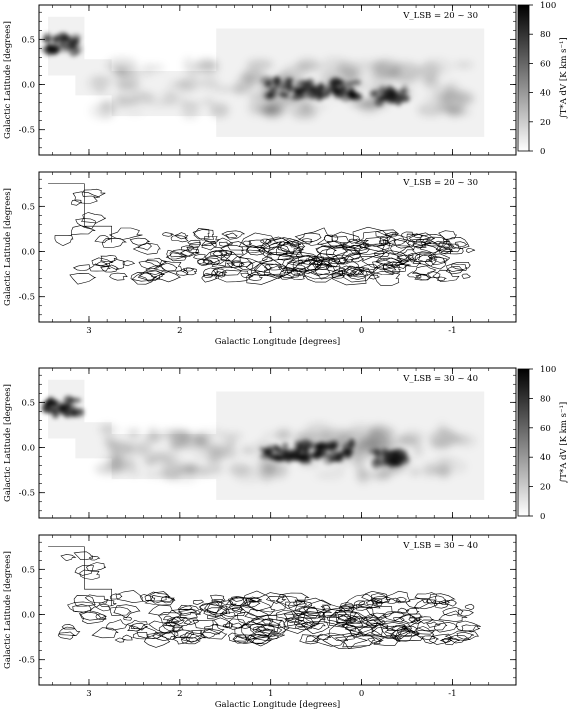 The image size is (570, 712). What do you see at coordinates (440, 16) in the screenshot?
I see `velocity-annotation: V_LSB = 20 ~ 30` at bounding box center [440, 16].